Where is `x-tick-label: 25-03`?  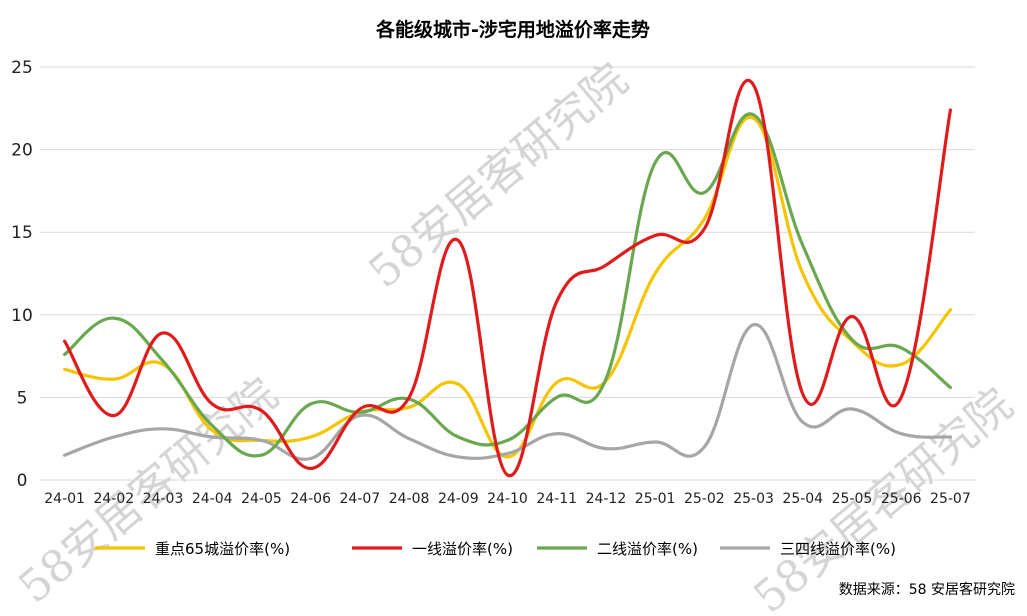 x-tick-label: 25-03 is located at coordinates (753, 499).